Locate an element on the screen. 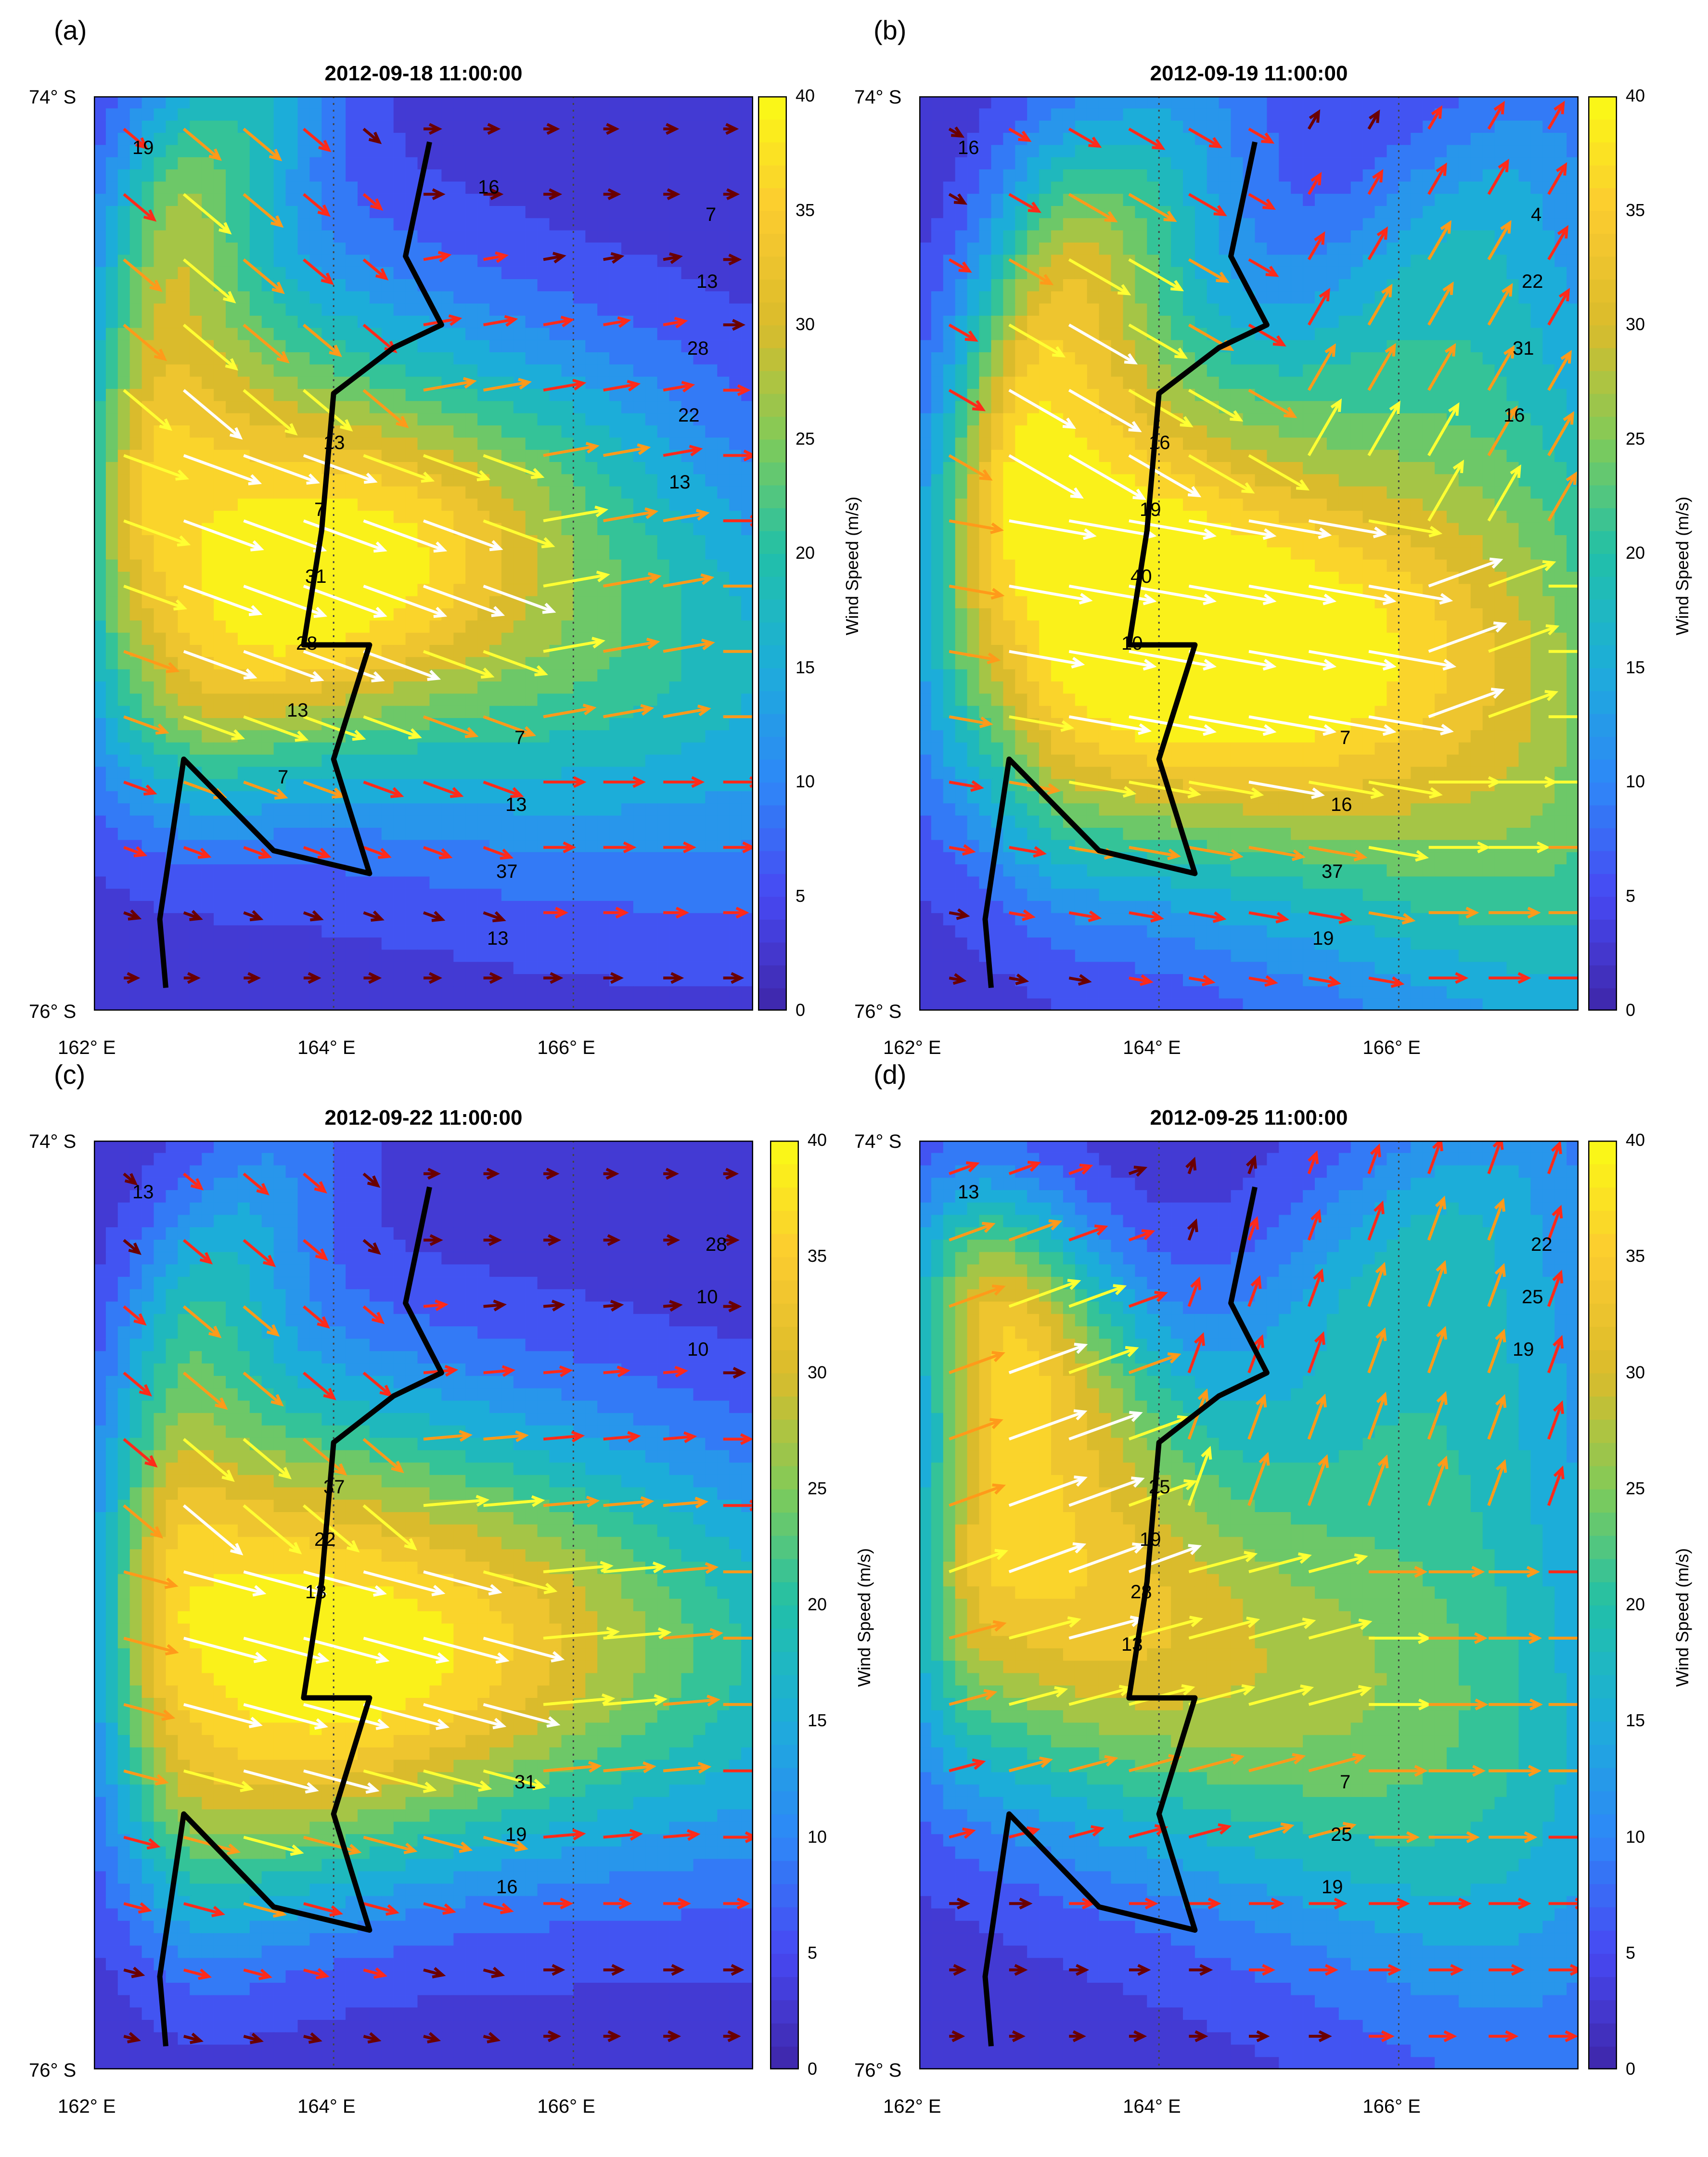 The width and height of the screenshot is (1708, 2157). colorbar-title: Wind Speed (m/s) is located at coordinates (852, 565).